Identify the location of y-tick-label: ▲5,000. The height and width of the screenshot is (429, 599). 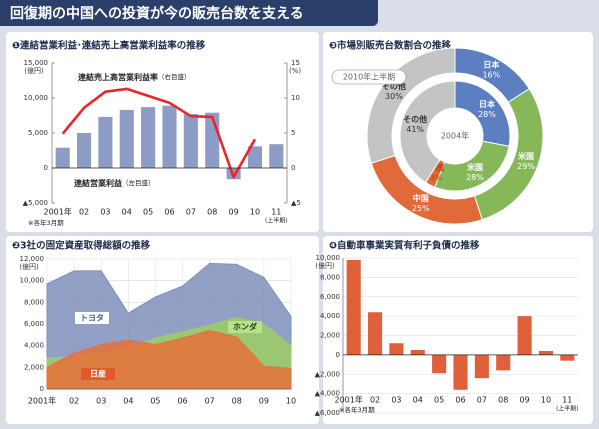
(35, 203).